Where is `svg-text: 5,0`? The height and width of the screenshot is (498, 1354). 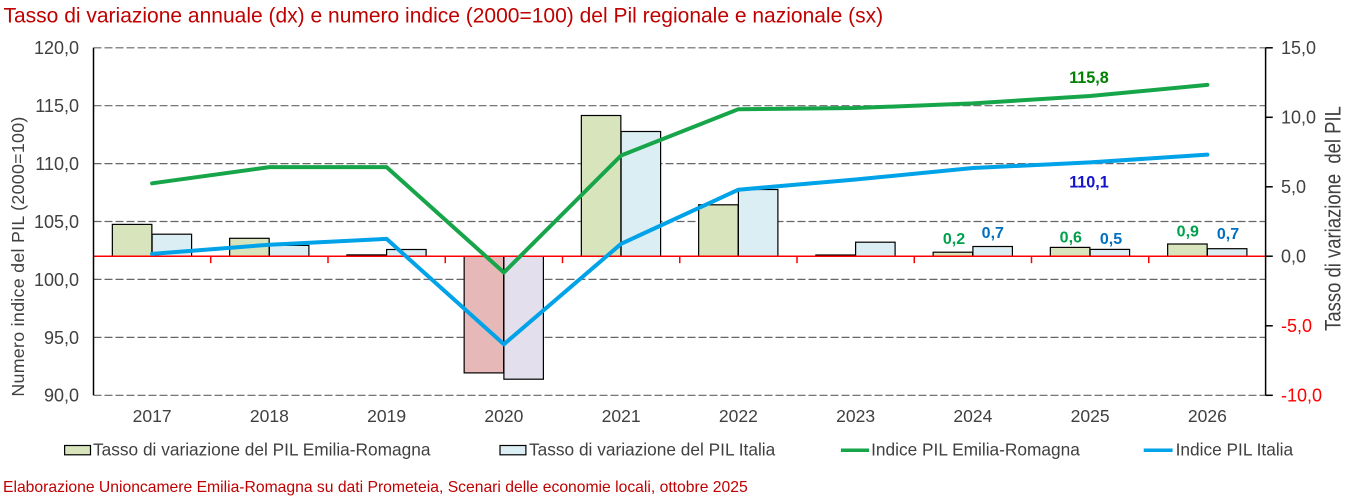
svg-text: 5,0 is located at coordinates (1293, 187).